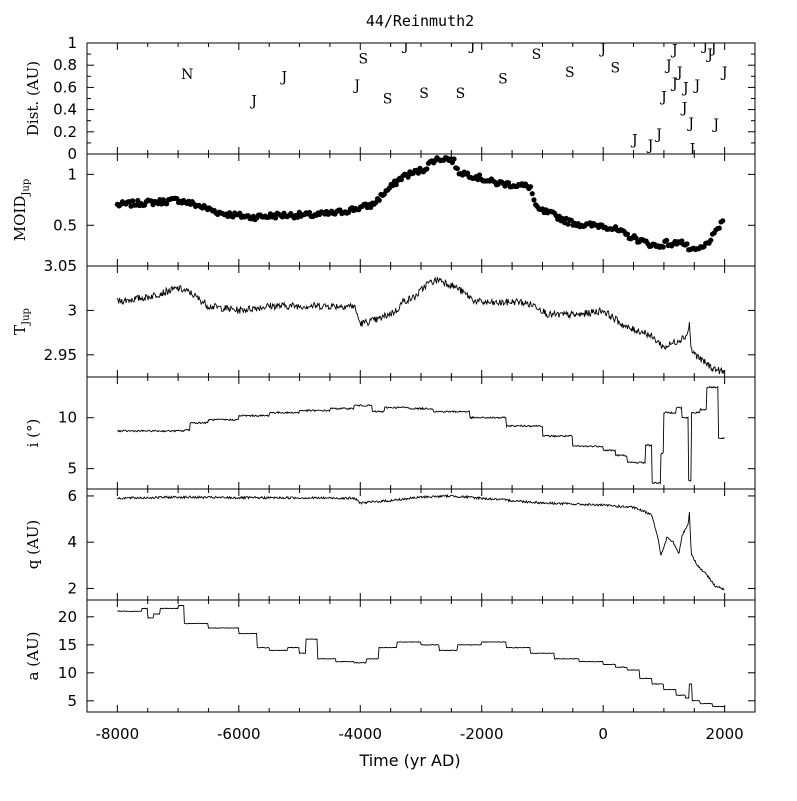 This screenshot has width=797, height=801. What do you see at coordinates (360, 734) in the screenshot?
I see `x-tick-label: -4000` at bounding box center [360, 734].